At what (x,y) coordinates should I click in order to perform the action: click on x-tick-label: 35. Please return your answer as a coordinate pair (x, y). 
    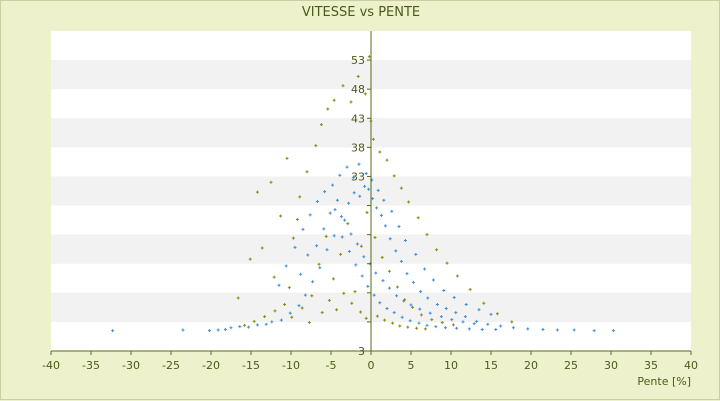
    Looking at the image, I should click on (651, 365).